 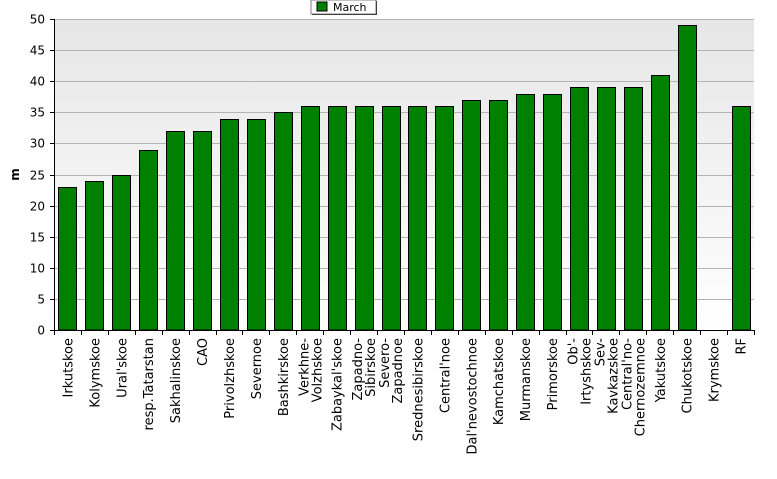 I want to click on y-tick-label: 30, so click(x=37, y=144).